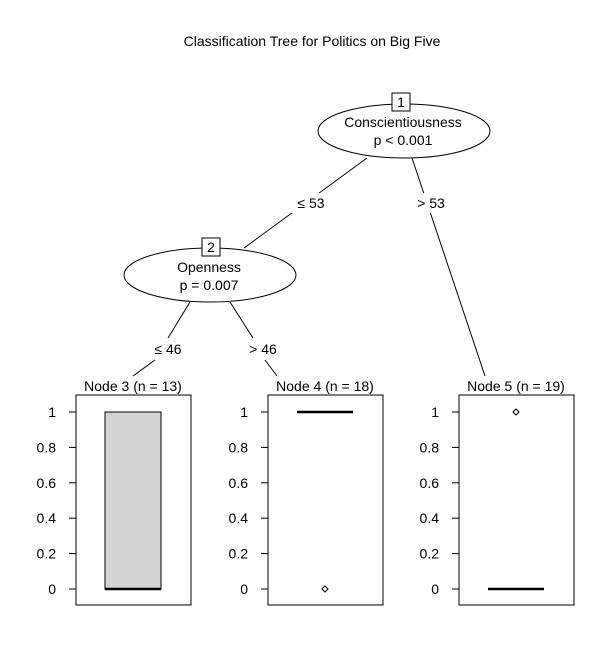 The height and width of the screenshot is (655, 613). What do you see at coordinates (209, 285) in the screenshot?
I see `node-pvalue: p = 0.007` at bounding box center [209, 285].